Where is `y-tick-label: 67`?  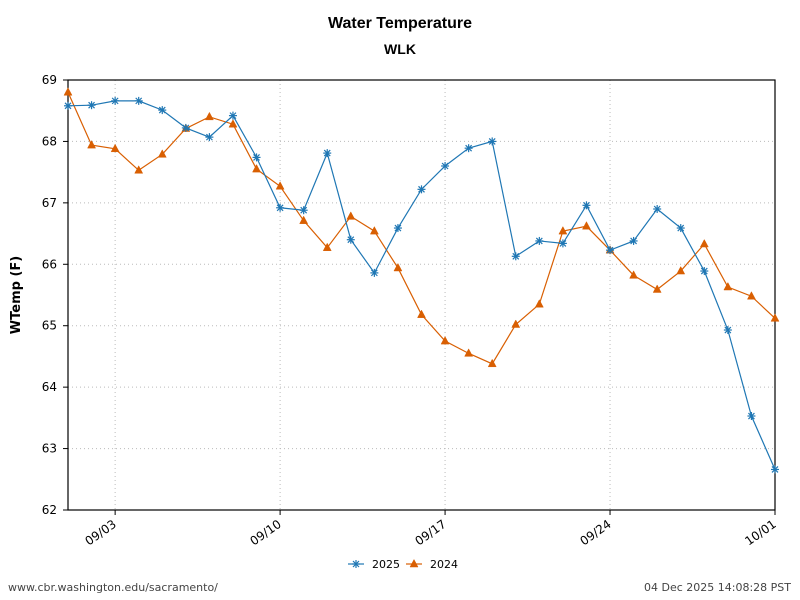 y-tick-label: 67 is located at coordinates (49, 203).